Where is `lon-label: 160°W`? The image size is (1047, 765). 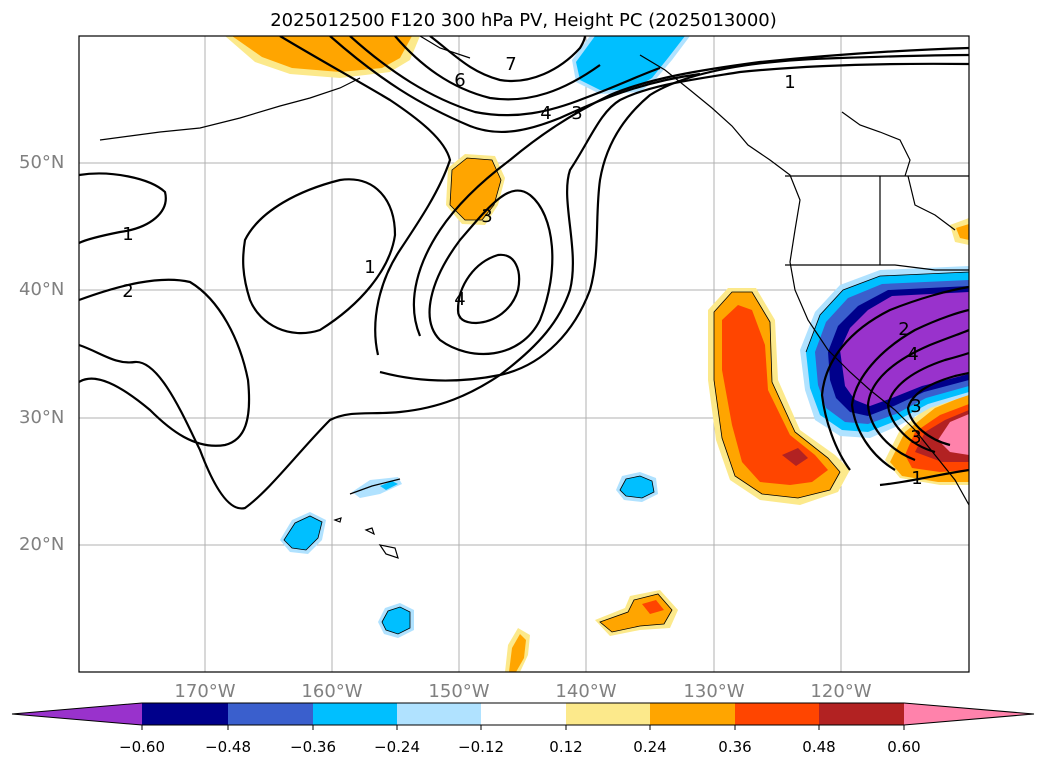
lon-label: 160°W is located at coordinates (332, 691).